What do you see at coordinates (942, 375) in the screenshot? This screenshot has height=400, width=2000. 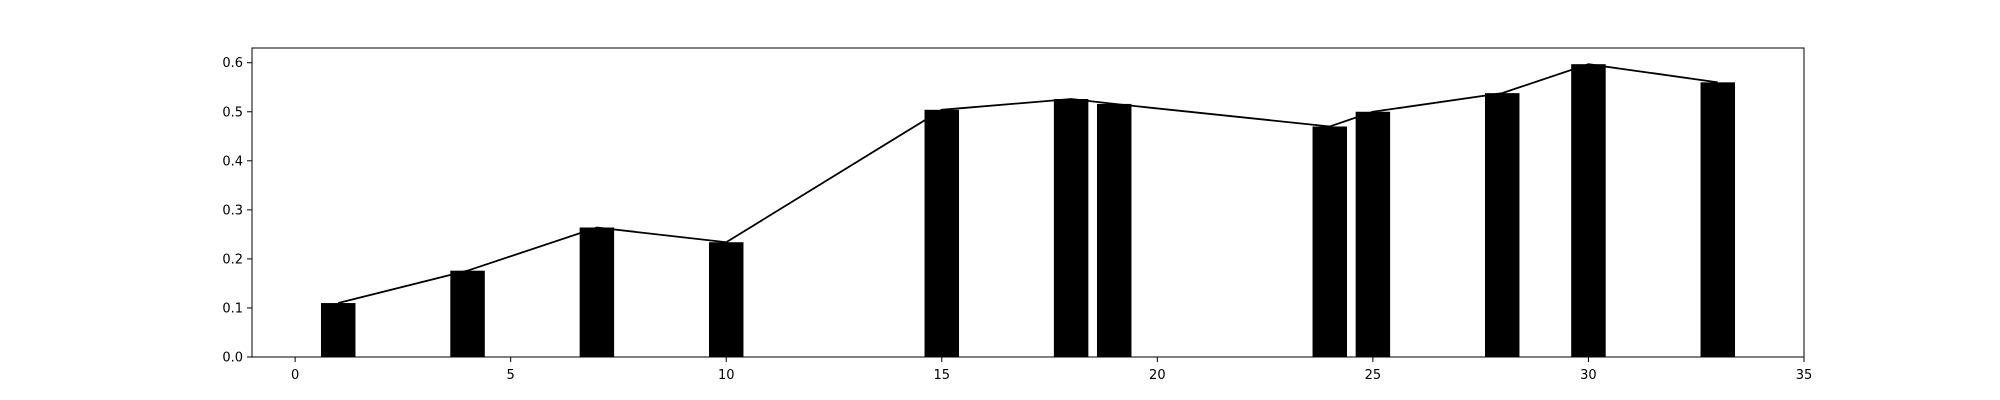 I see `x-tick-label: 15` at bounding box center [942, 375].